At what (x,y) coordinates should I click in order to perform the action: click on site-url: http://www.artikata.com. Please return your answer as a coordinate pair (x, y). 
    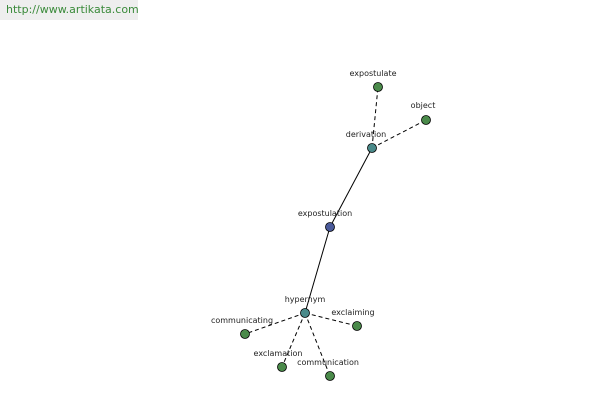
    Looking at the image, I should click on (69, 10).